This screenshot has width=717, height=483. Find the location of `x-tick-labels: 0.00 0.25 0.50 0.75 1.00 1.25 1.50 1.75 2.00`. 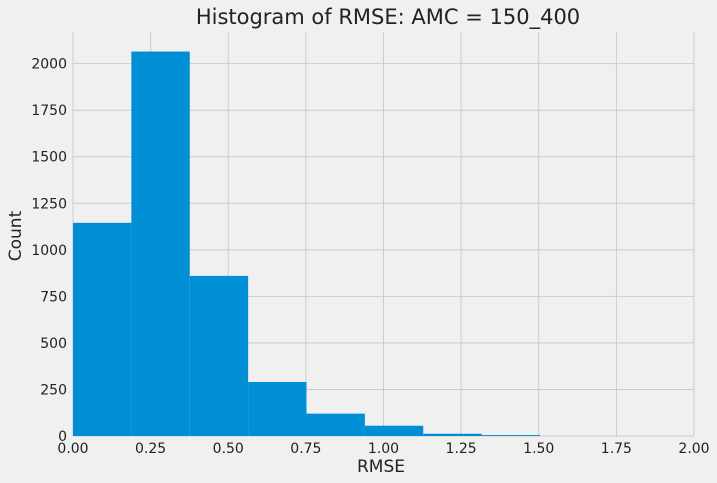

x-tick-labels: 0.00 0.25 0.50 0.75 1.00 1.25 1.50 1.75 2.00 is located at coordinates (383, 449).